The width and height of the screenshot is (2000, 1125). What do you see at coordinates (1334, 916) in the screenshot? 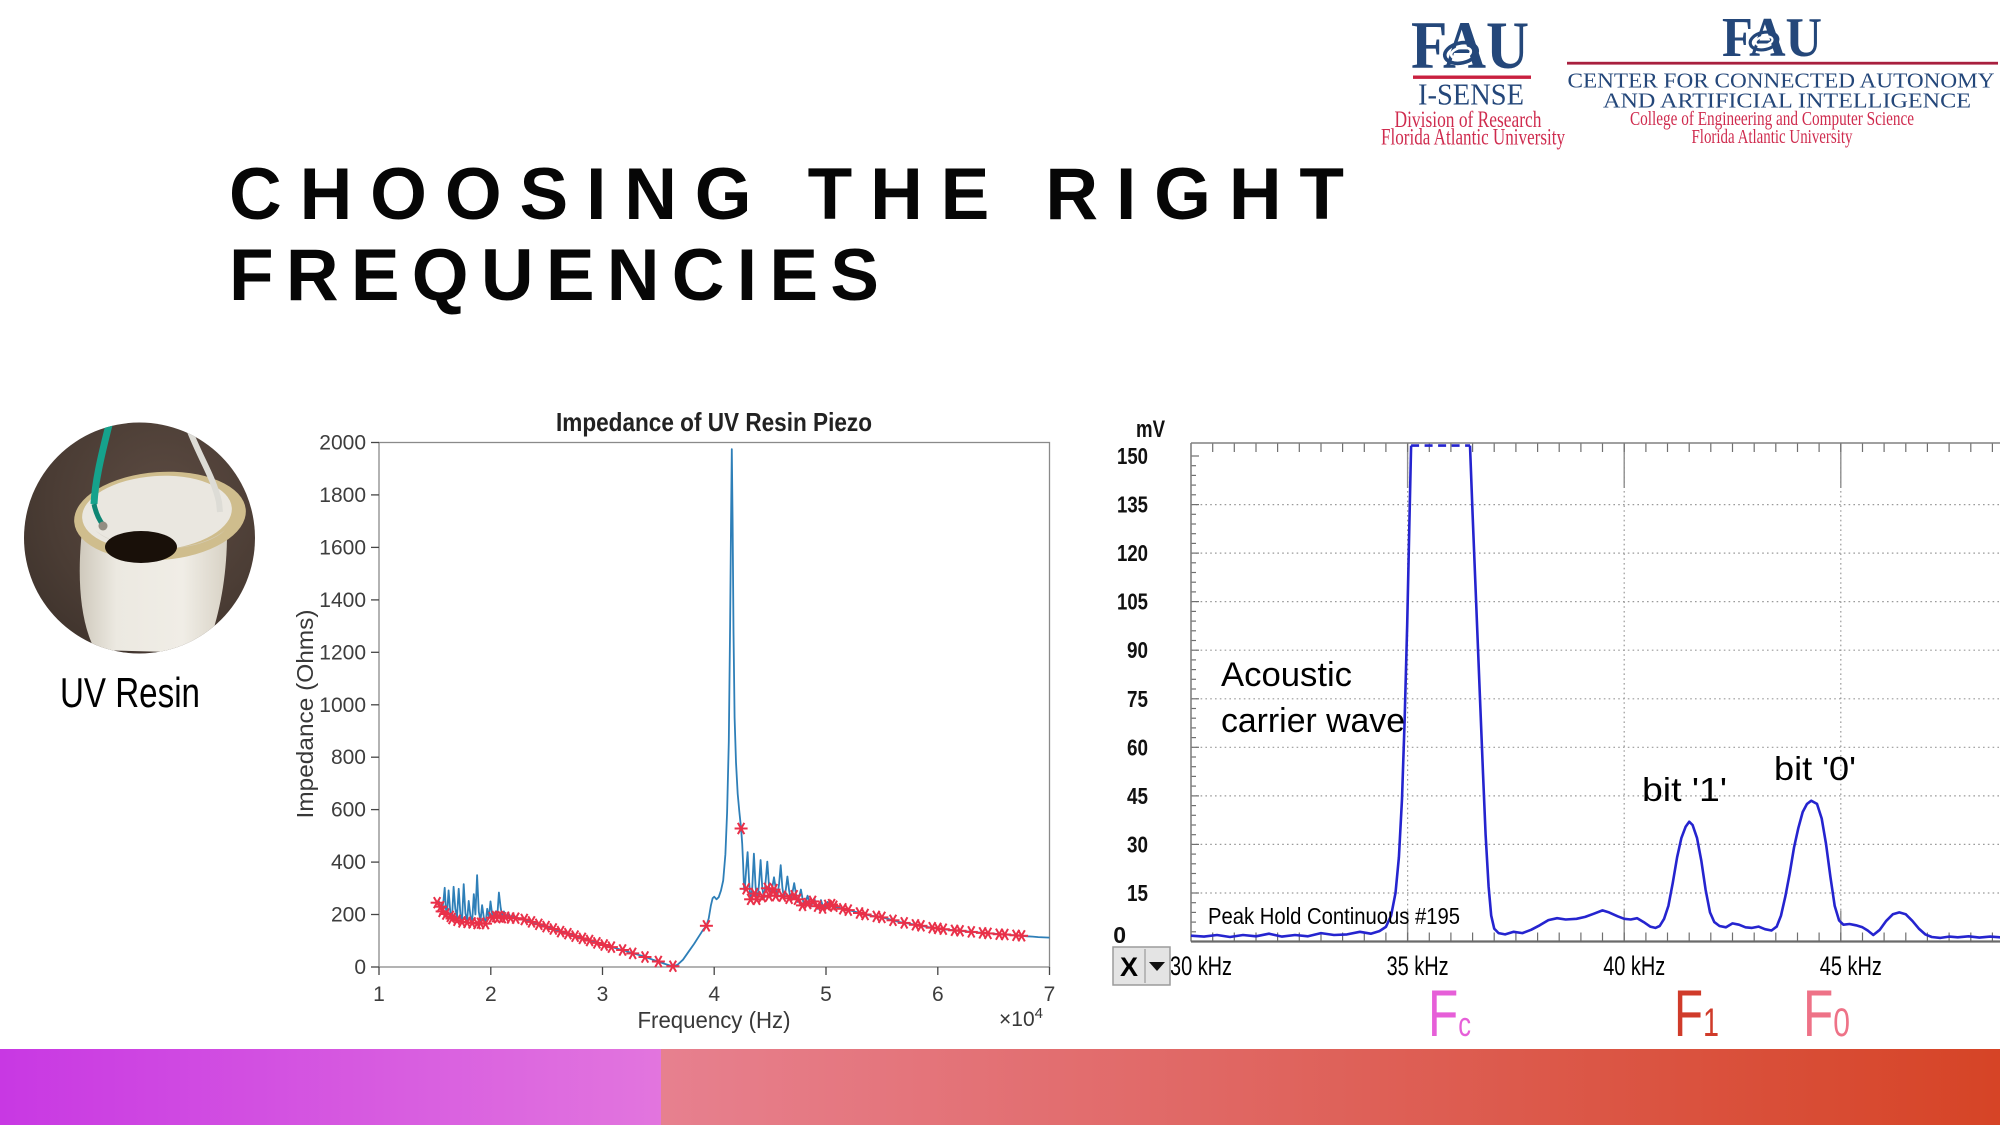
I see `svg-text: Peak Hold Continuous #195` at bounding box center [1334, 916].